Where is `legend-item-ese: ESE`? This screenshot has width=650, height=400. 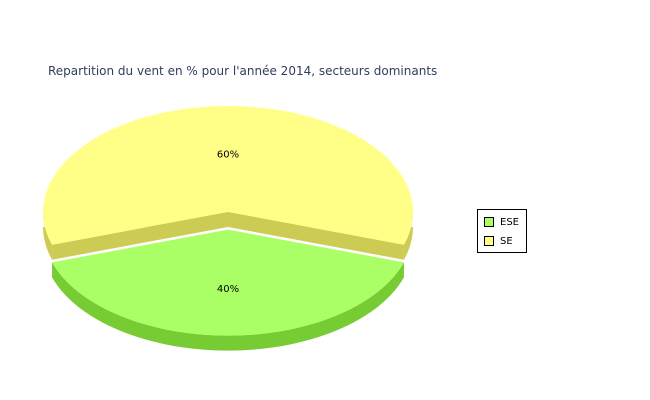 legend-item-ese: ESE is located at coordinates (501, 222).